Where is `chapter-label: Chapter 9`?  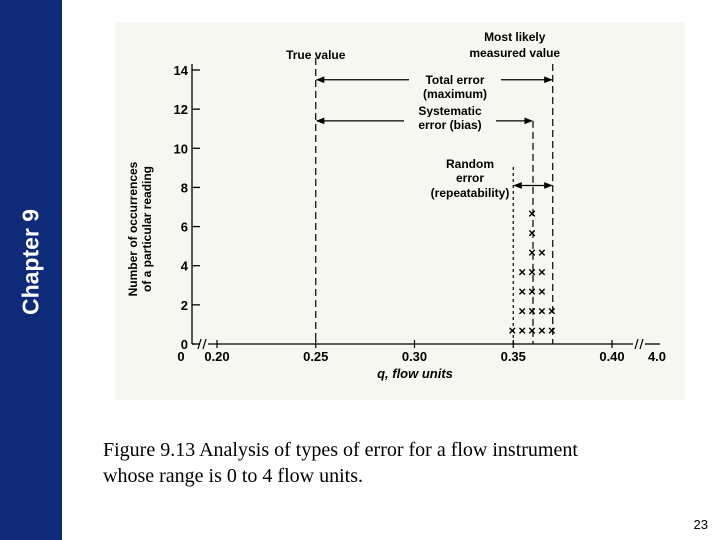 chapter-label: Chapter 9 is located at coordinates (30, 262).